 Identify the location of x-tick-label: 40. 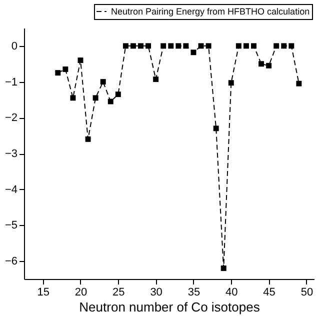
(232, 292).